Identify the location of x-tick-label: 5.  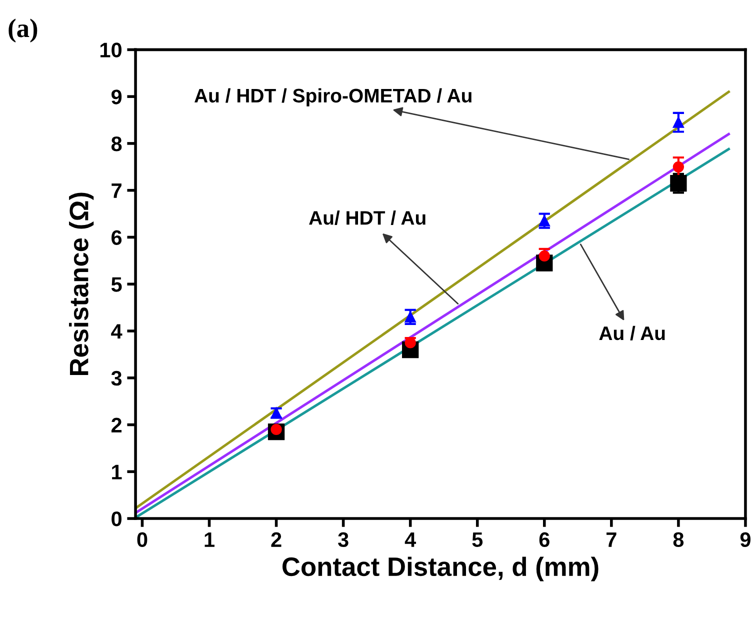
(477, 540).